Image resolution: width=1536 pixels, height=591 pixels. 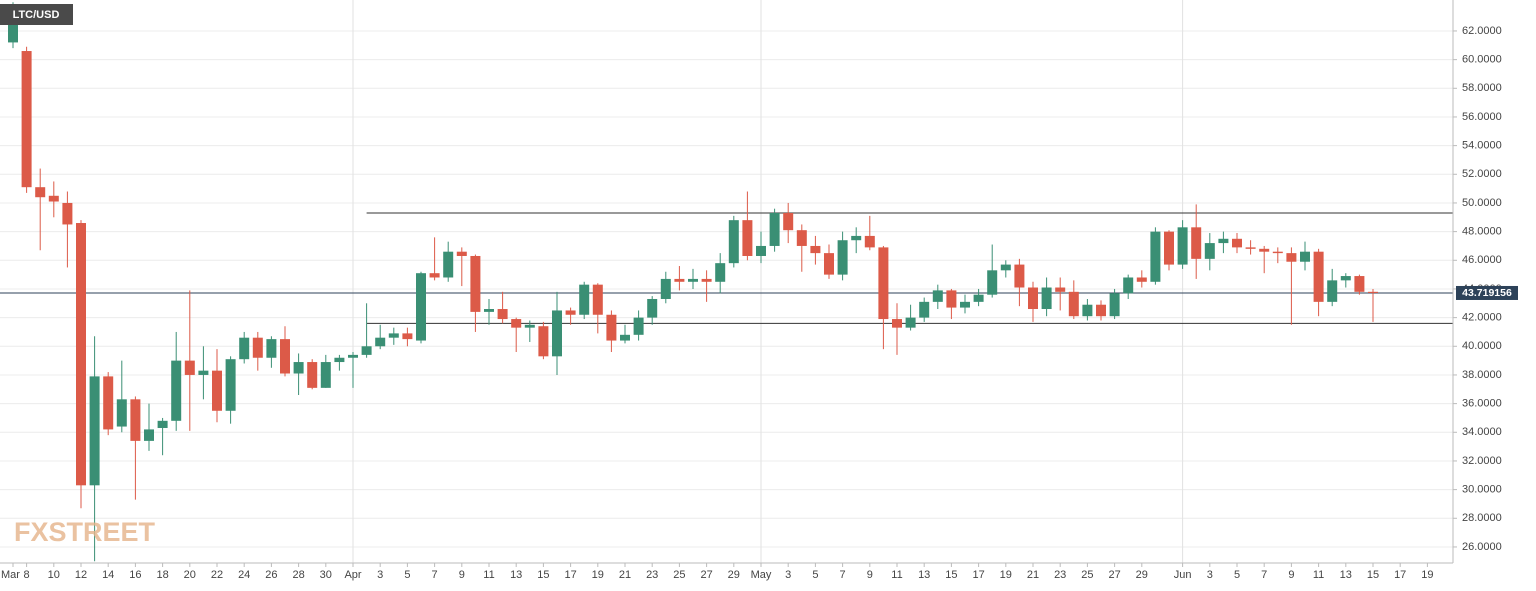 What do you see at coordinates (380, 575) in the screenshot?
I see `x-tick-label: 3` at bounding box center [380, 575].